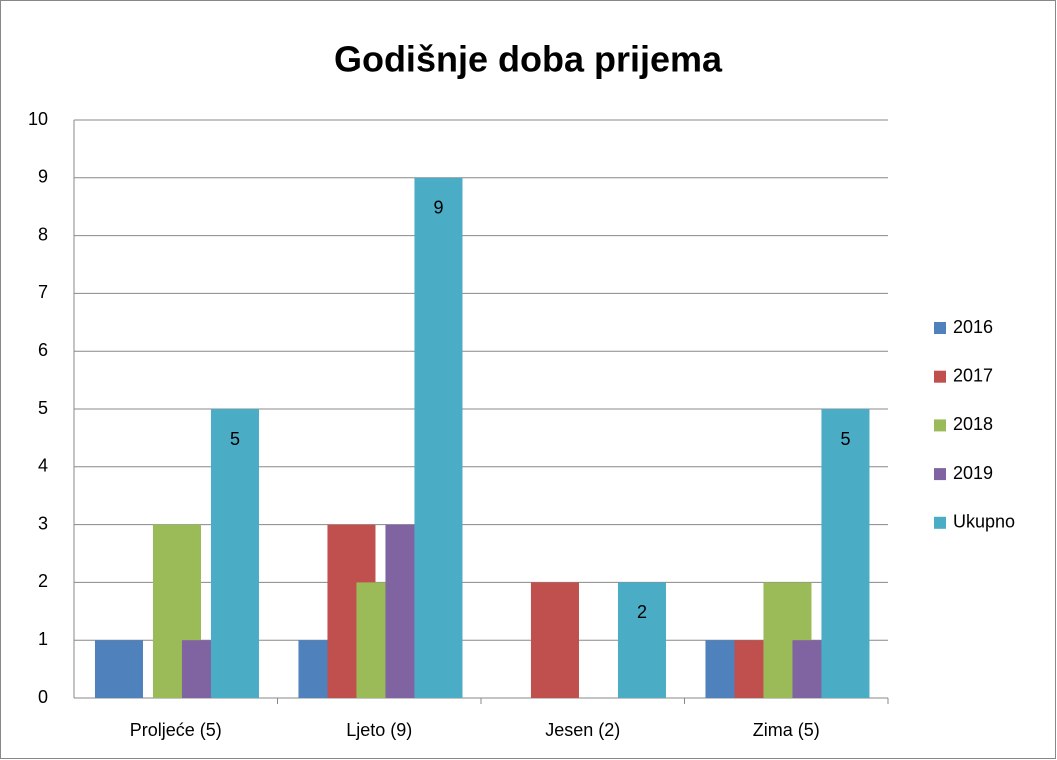  I want to click on legend-label: 2019, so click(973, 473).